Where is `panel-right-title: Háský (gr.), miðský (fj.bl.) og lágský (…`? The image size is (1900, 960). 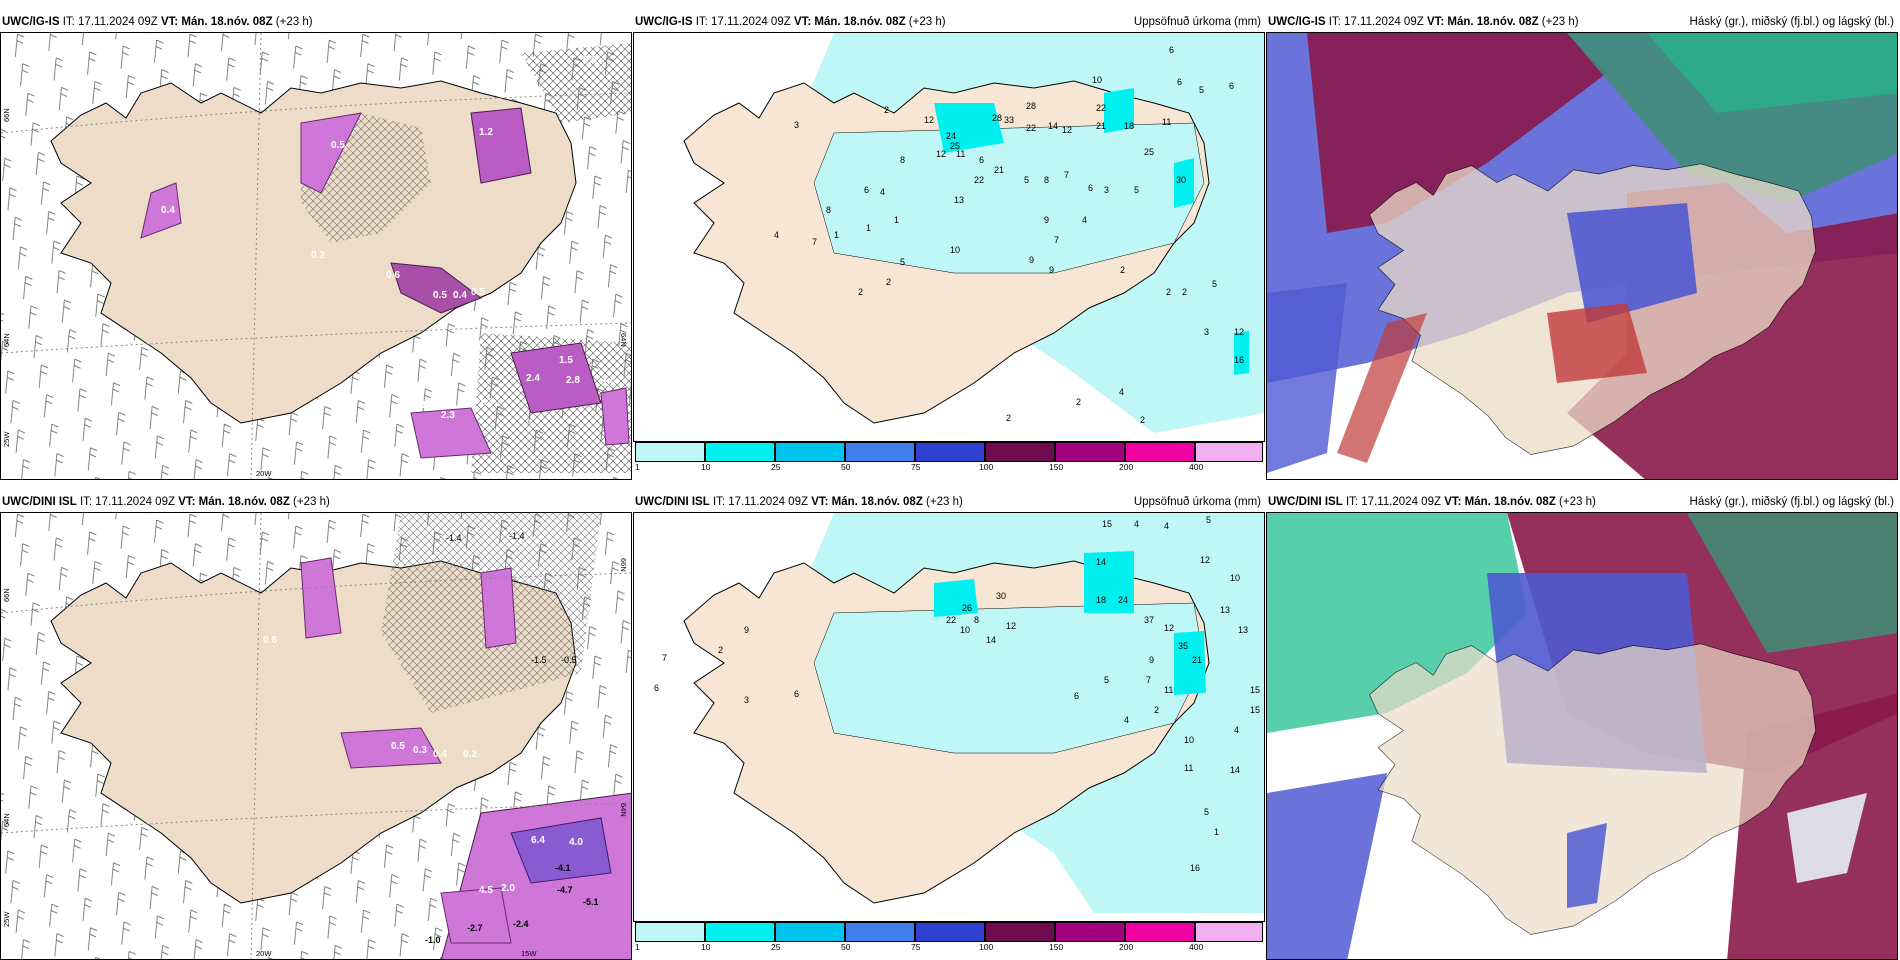 panel-right-title: Háský (gr.), miðský (fj.bl.) og lágský (… is located at coordinates (1791, 502).